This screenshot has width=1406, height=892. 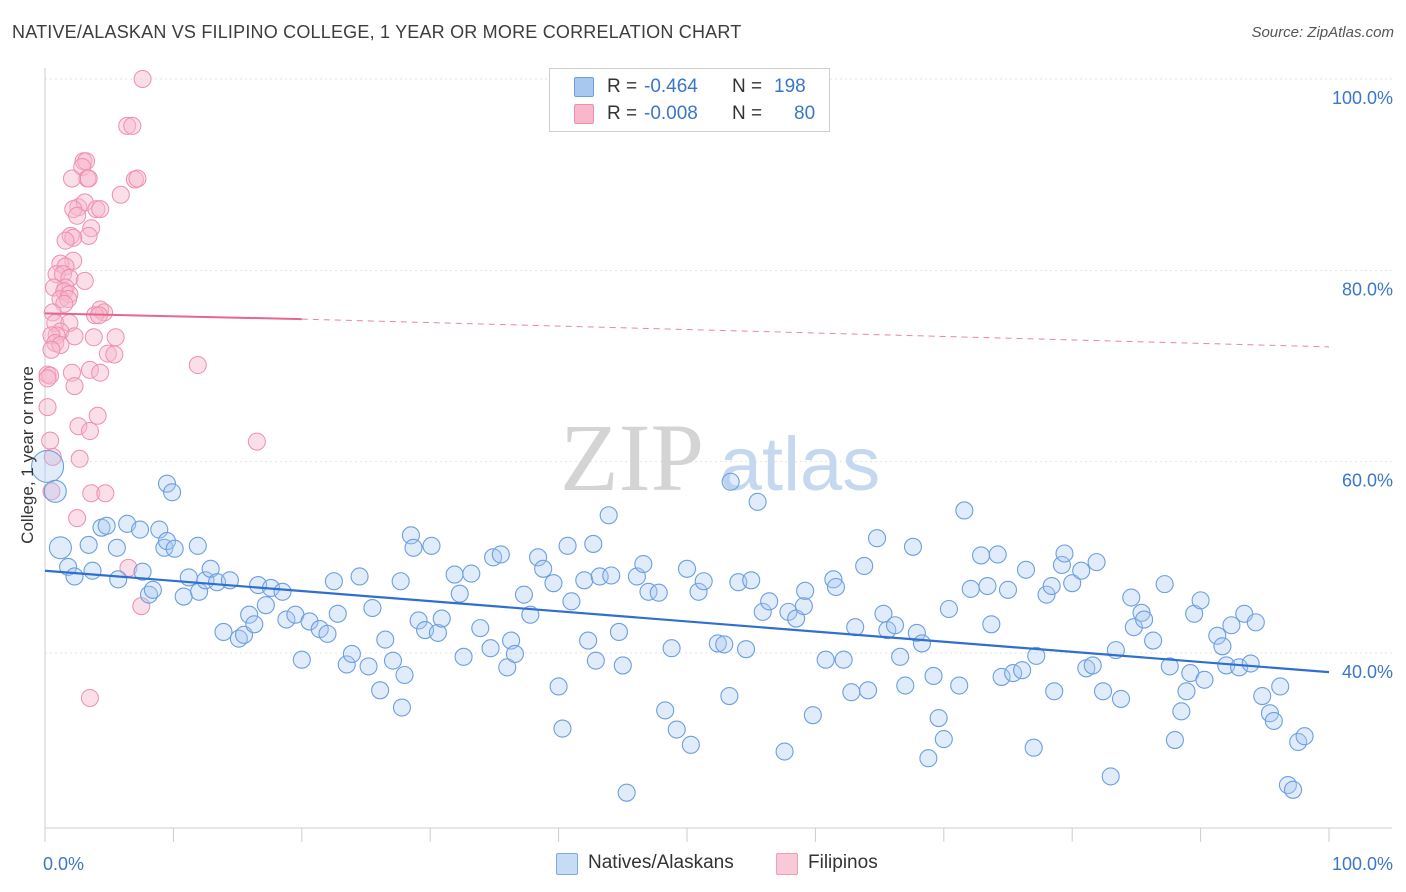 What do you see at coordinates (1362, 864) in the screenshot?
I see `x-tick-label-max: 100.0%` at bounding box center [1362, 864].